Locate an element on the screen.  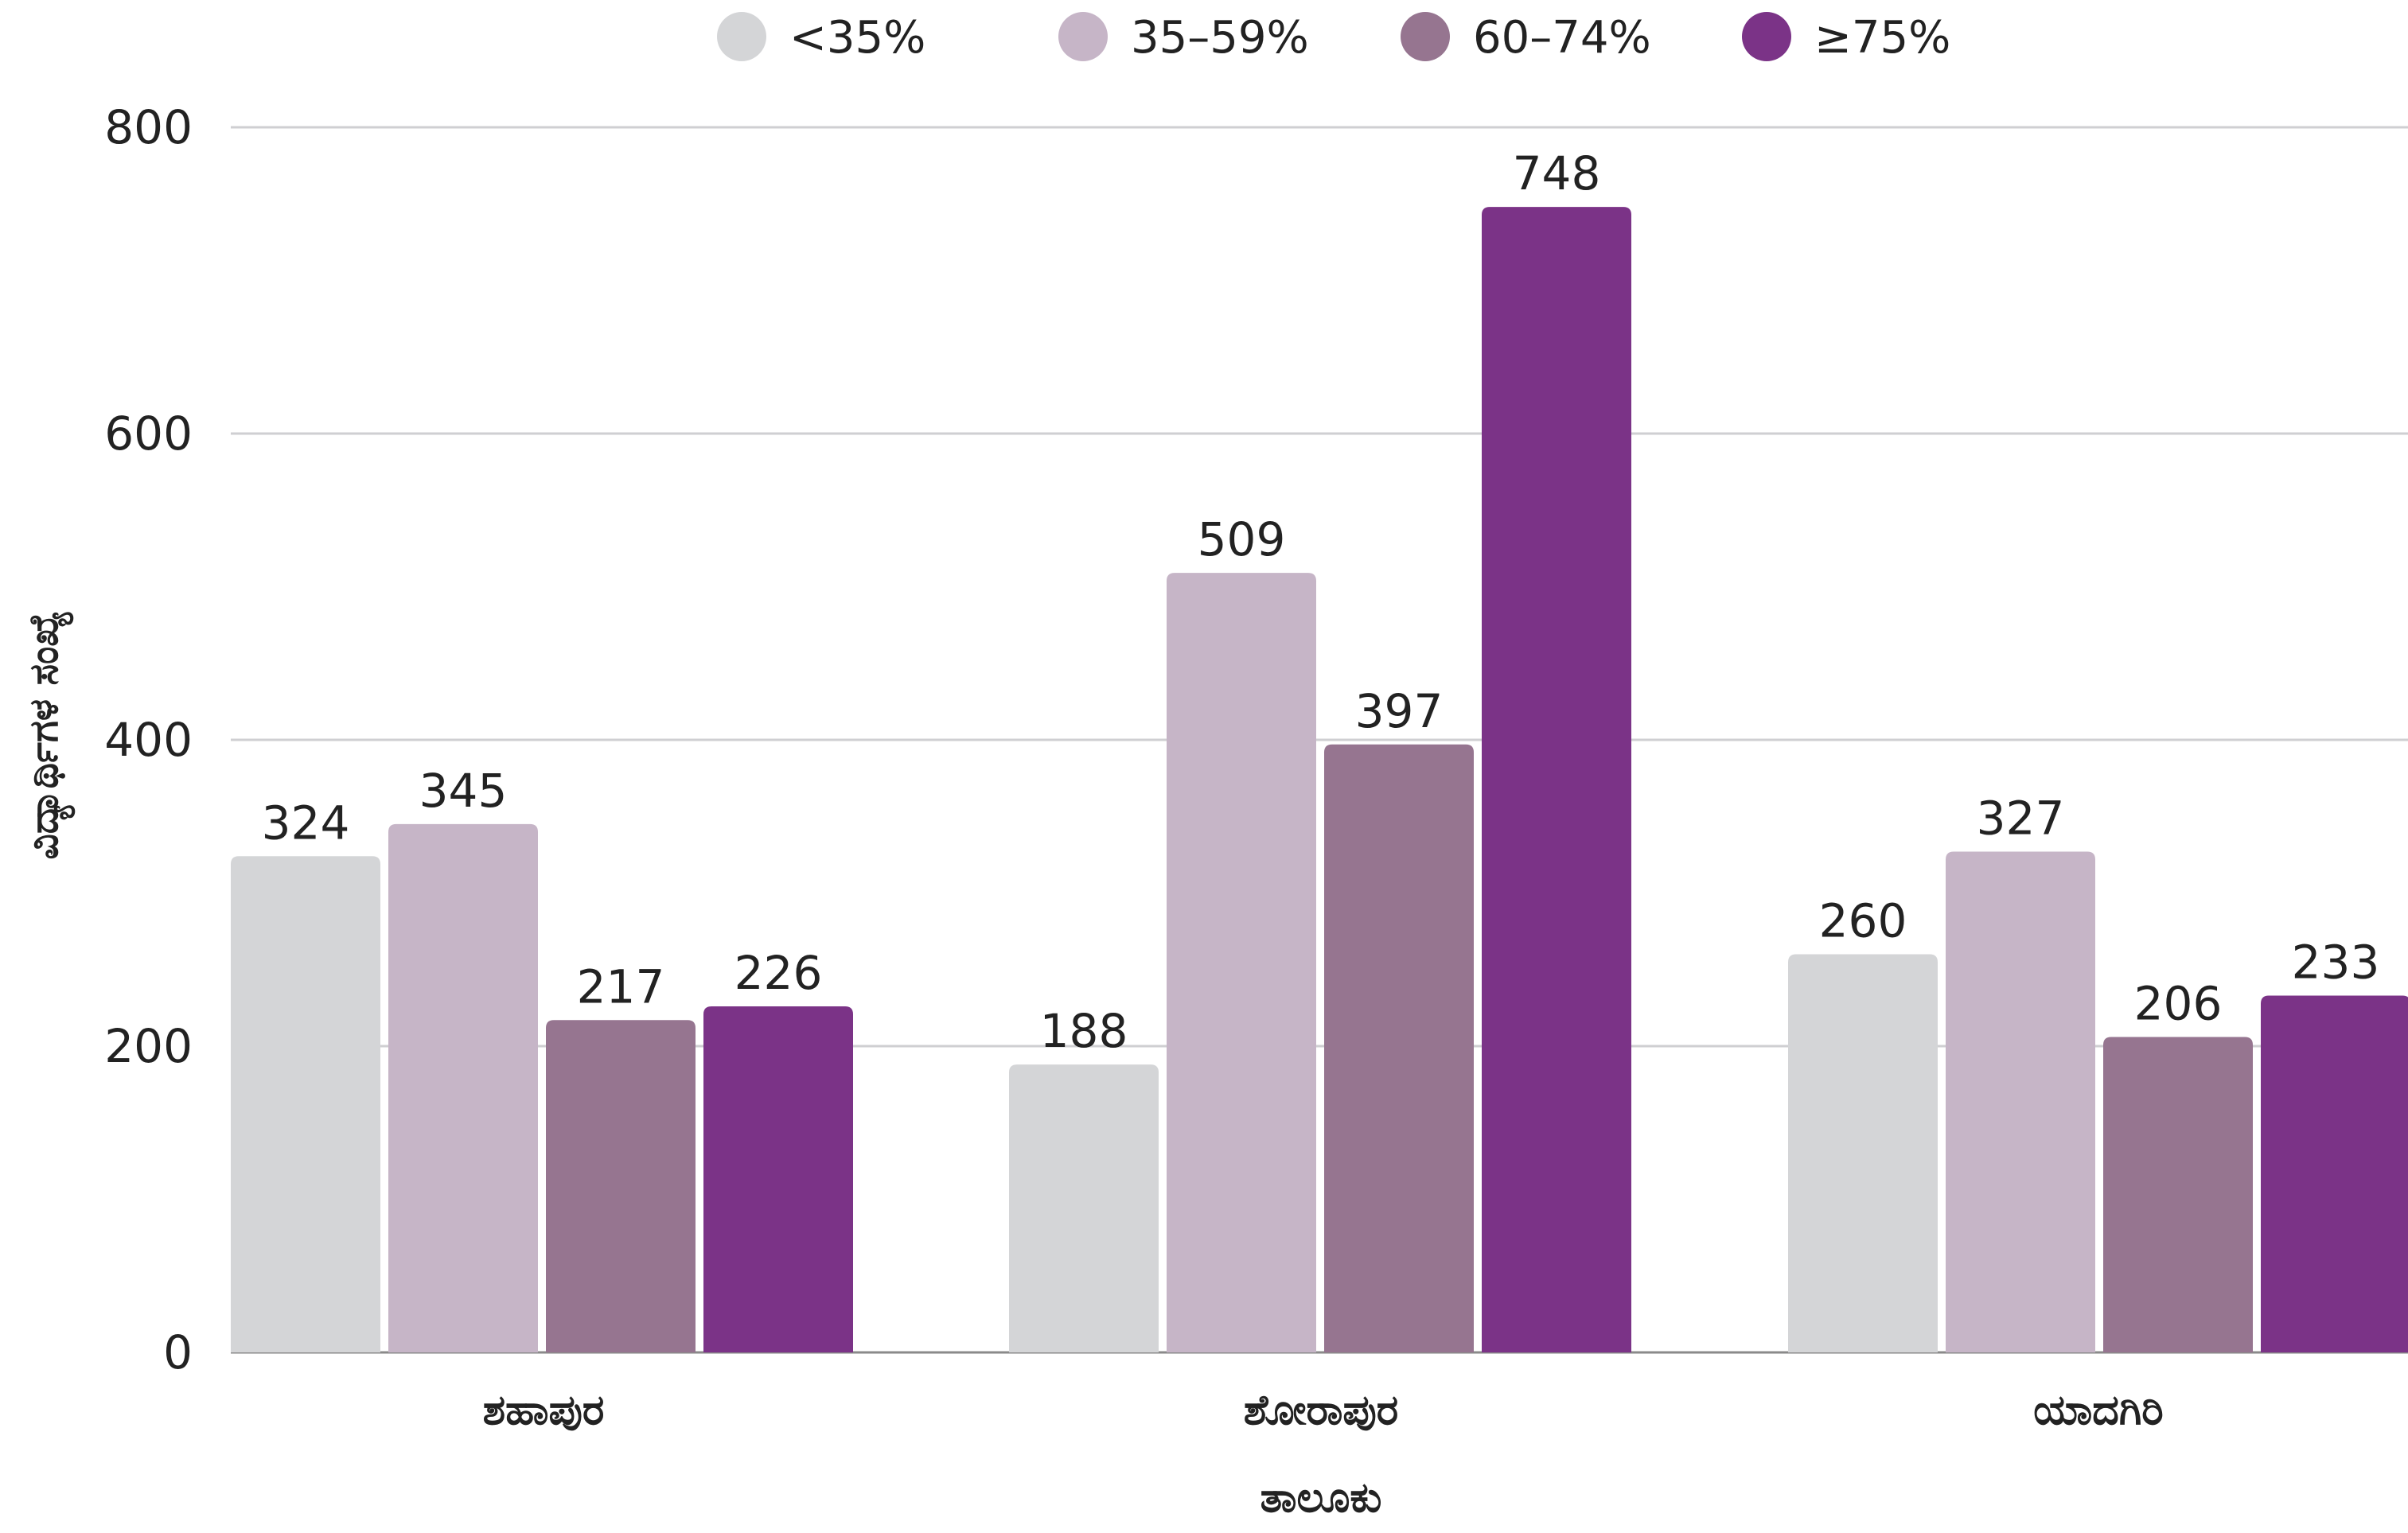
data-label: 327 is located at coordinates (2021, 819).